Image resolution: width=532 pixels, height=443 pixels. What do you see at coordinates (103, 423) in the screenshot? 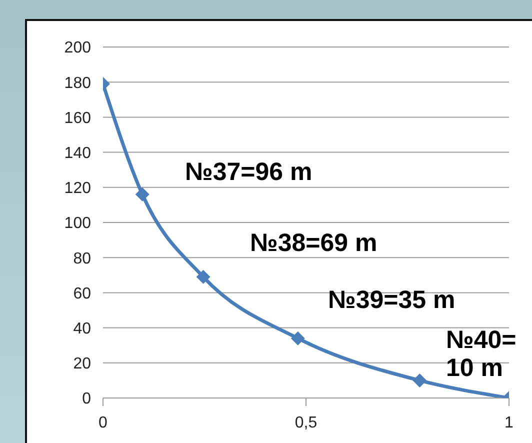
I see `x-tick-label: 0` at bounding box center [103, 423].